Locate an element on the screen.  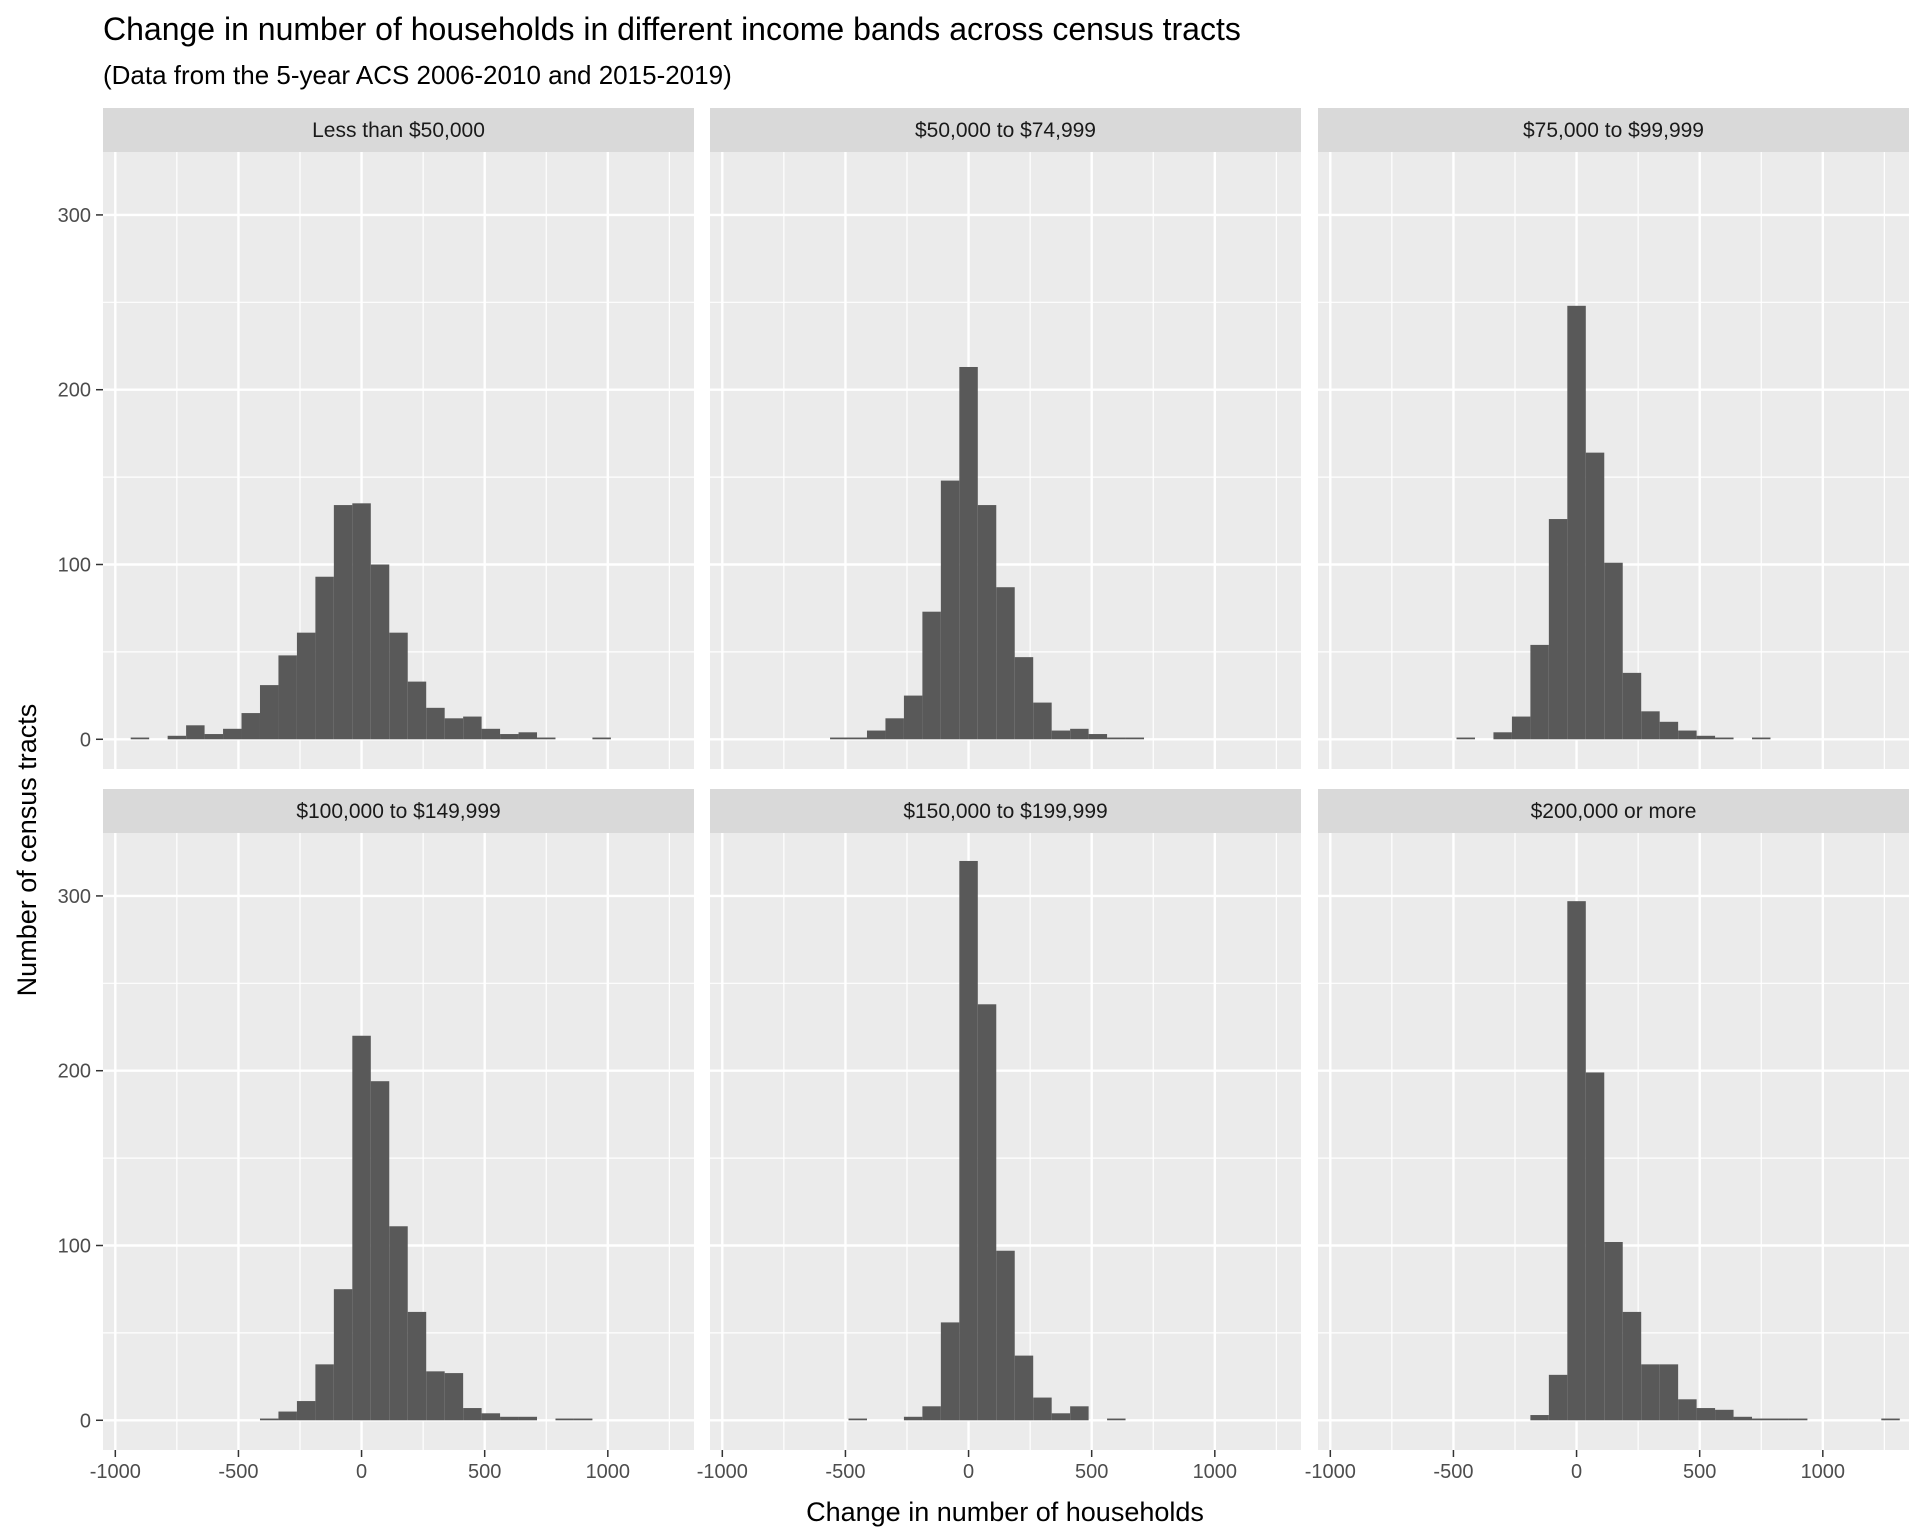
y-axis-layer: 0 100 200 300 0 100 200 300 is located at coordinates (80, 818).